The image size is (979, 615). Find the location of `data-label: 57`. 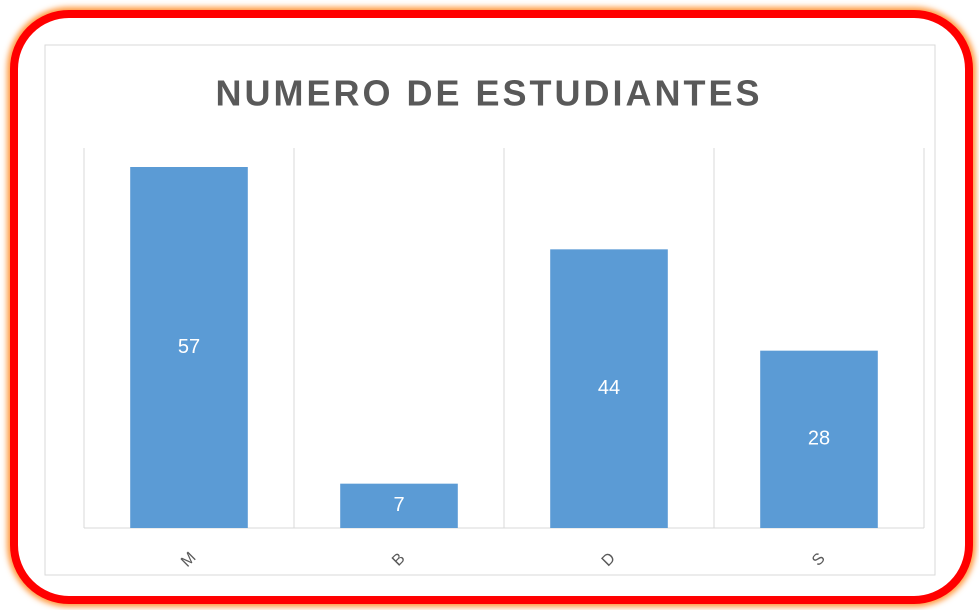

data-label: 57 is located at coordinates (189, 347).